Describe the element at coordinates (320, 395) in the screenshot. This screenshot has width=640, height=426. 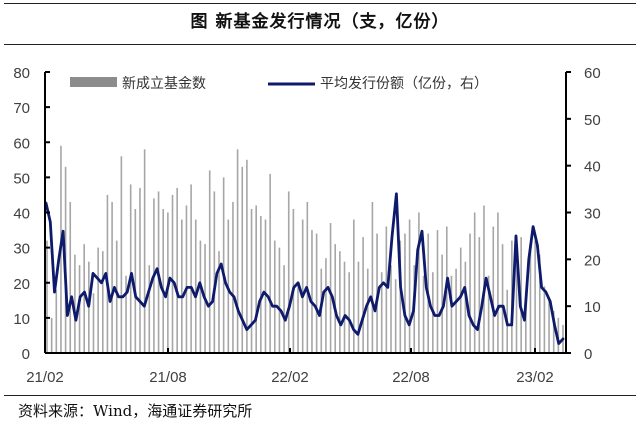
I see `footer-rule` at that location.